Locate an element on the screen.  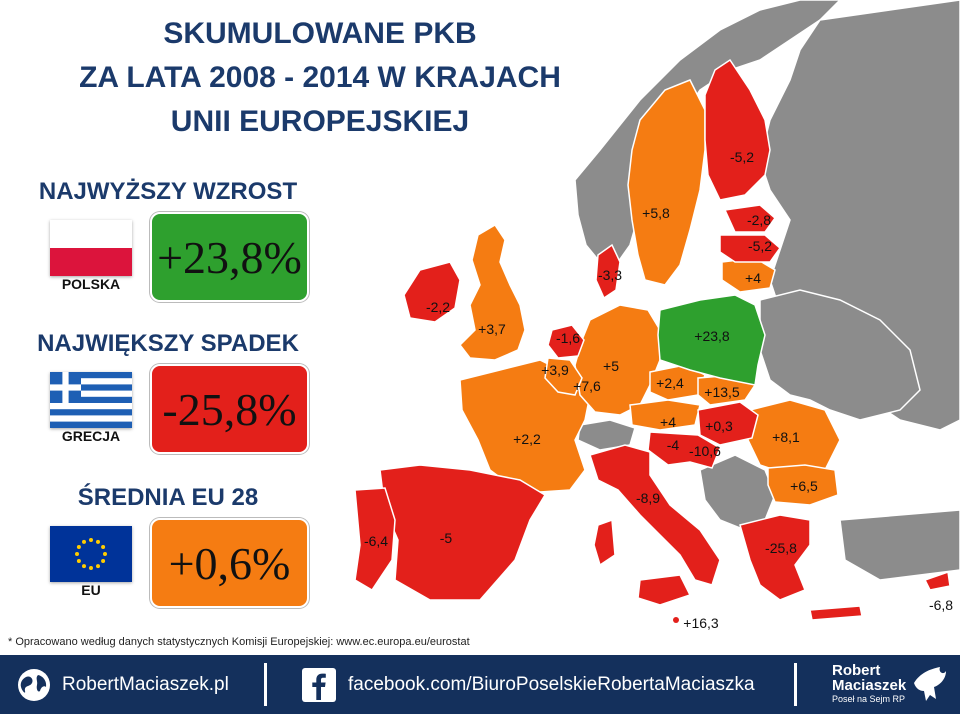
sardinia-shape is located at coordinates (604, 542).